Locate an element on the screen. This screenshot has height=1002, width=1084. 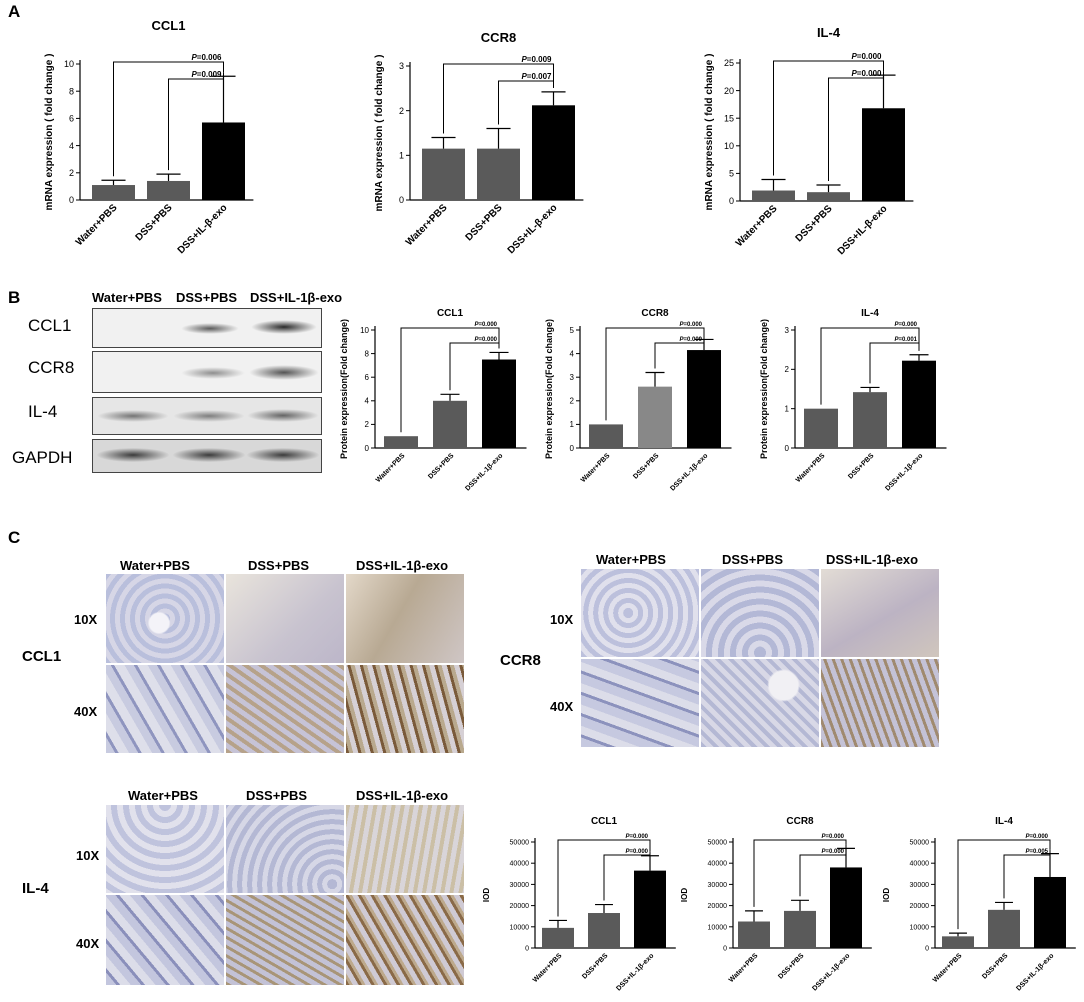
y-tick-label: 1 is located at coordinates (787, 408).